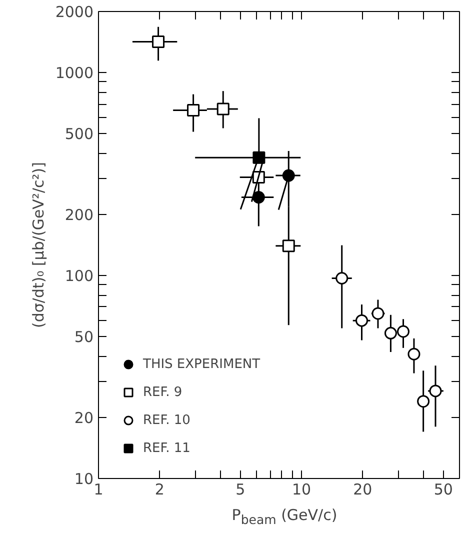 This screenshot has height=537, width=461. I want to click on x-tick-label: 50, so click(443, 489).